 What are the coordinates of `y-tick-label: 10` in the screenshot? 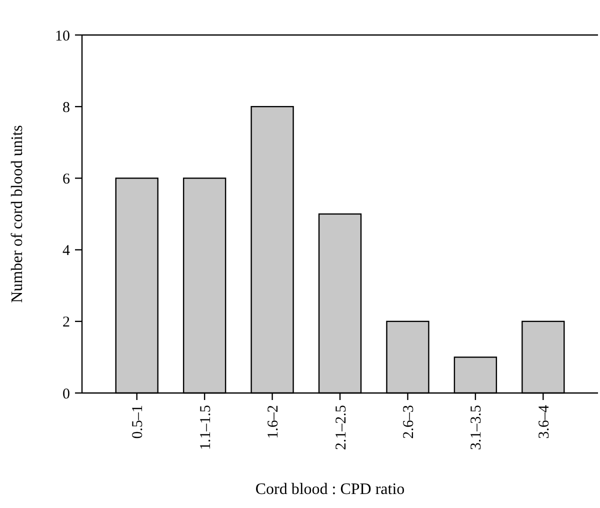 It's located at (62, 36).